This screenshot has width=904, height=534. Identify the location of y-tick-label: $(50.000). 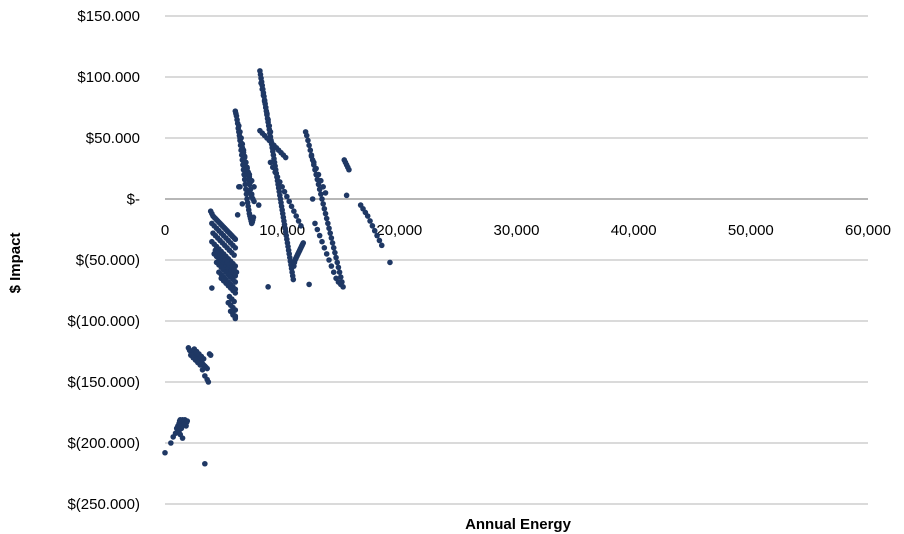
(108, 260).